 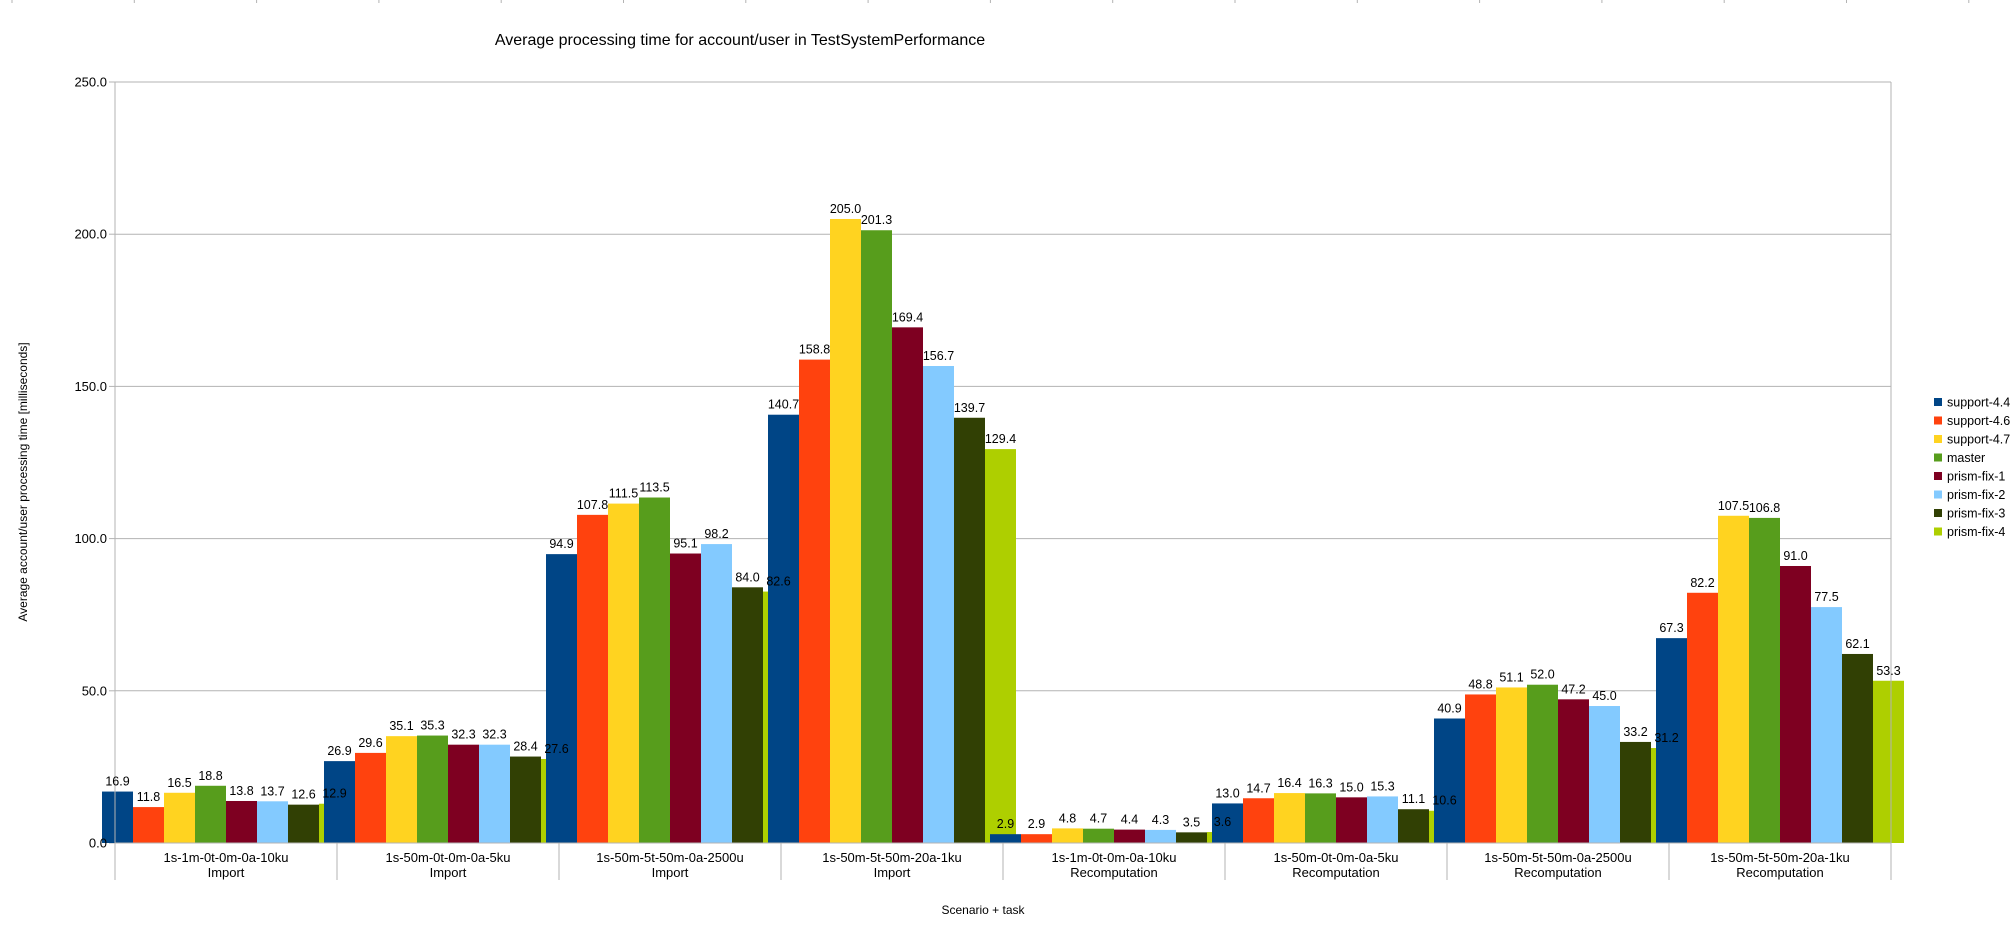 I want to click on data-label: 169.4, so click(x=907, y=317).